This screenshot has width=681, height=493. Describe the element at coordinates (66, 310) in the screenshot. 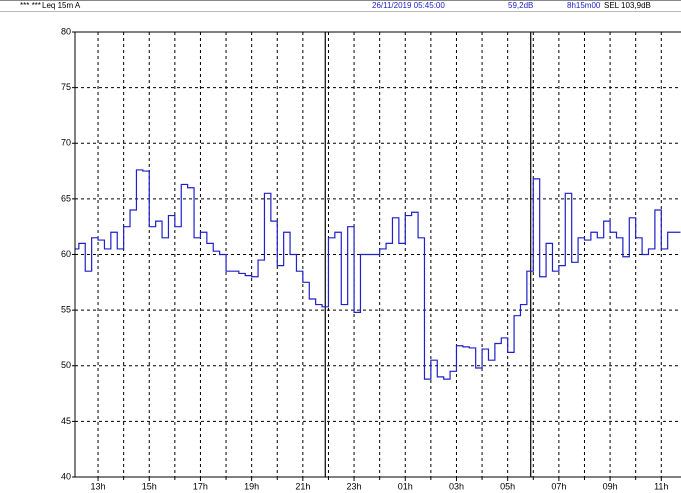

I see `y-tick-label: 55` at that location.